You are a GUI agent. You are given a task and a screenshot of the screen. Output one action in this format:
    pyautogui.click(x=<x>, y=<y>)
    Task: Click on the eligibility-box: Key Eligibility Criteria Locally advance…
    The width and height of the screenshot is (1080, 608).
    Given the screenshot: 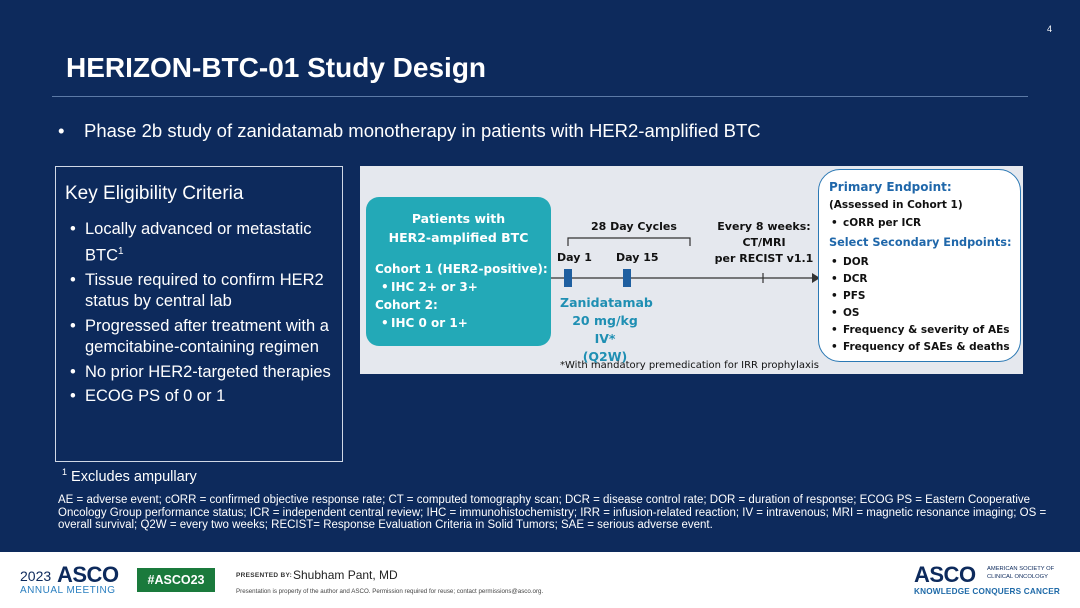 What is the action you would take?
    pyautogui.click(x=199, y=314)
    